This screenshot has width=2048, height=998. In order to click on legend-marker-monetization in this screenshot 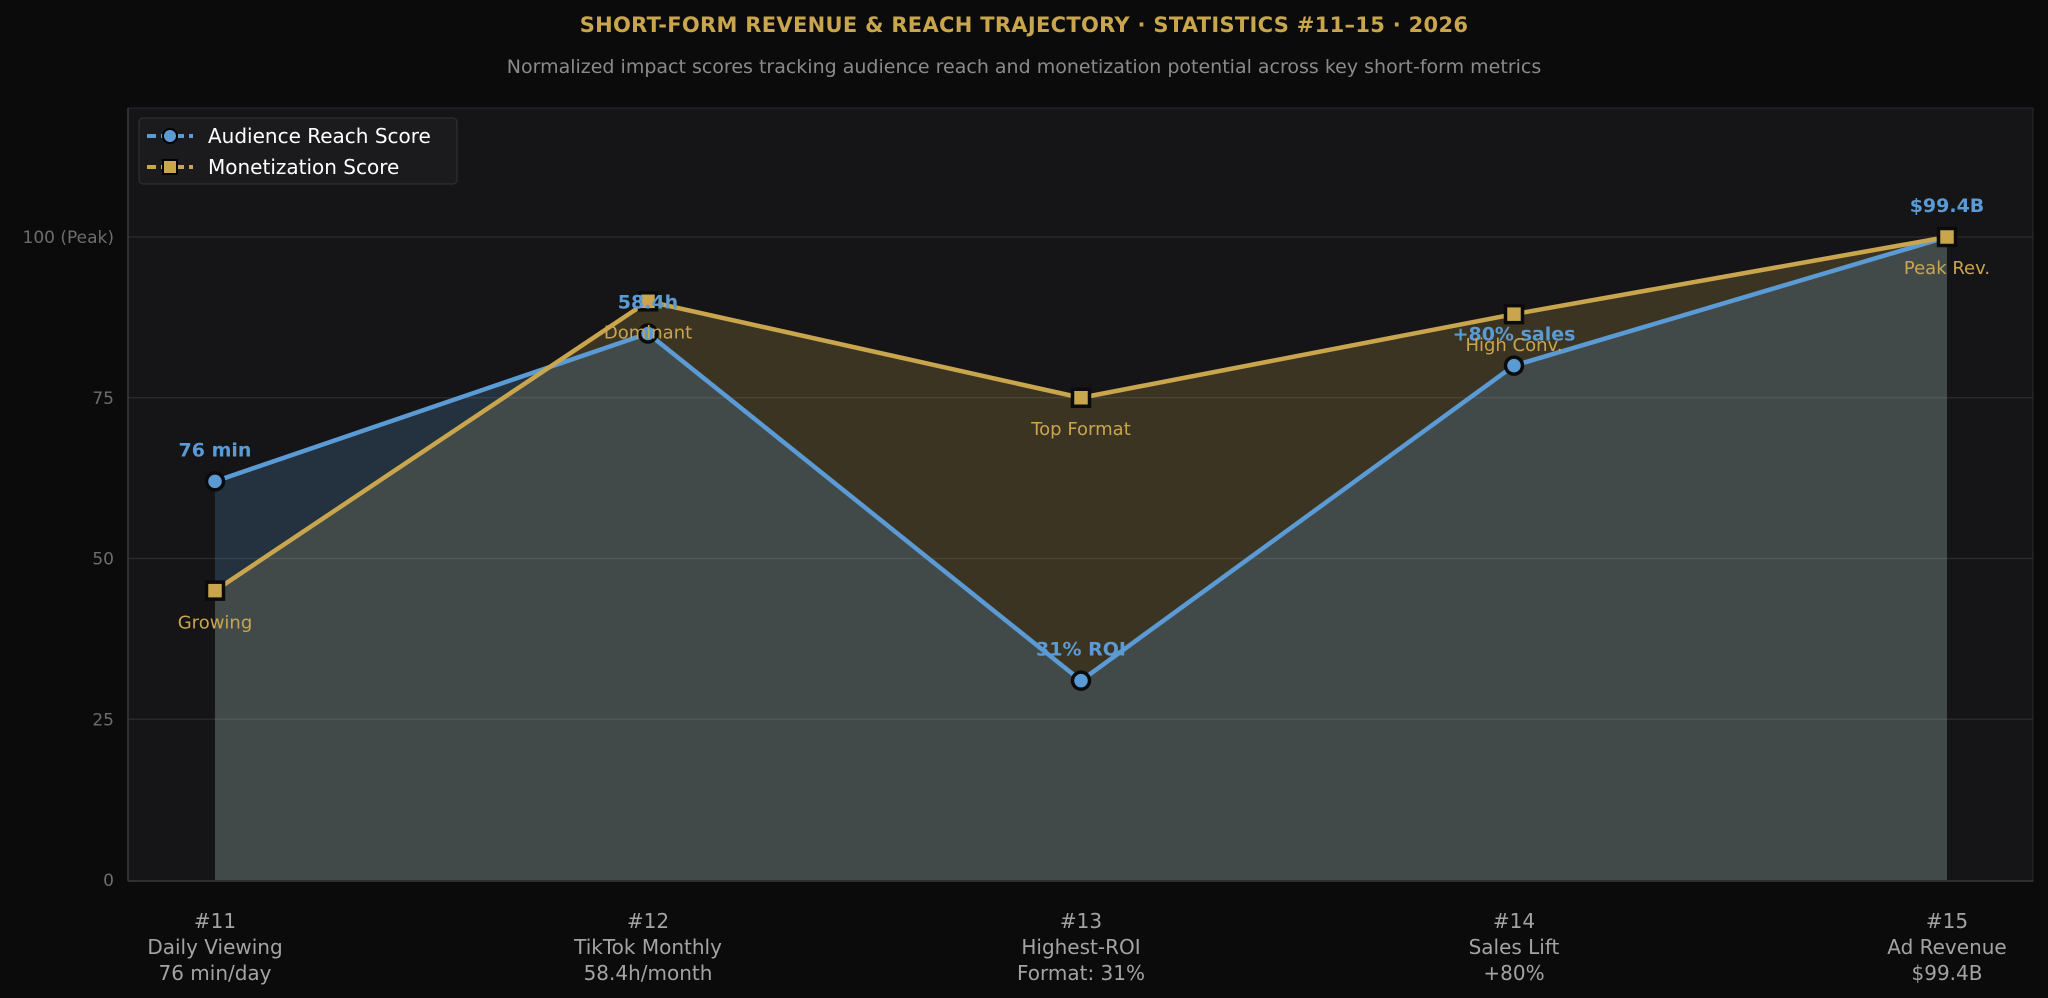, I will do `click(170, 167)`.